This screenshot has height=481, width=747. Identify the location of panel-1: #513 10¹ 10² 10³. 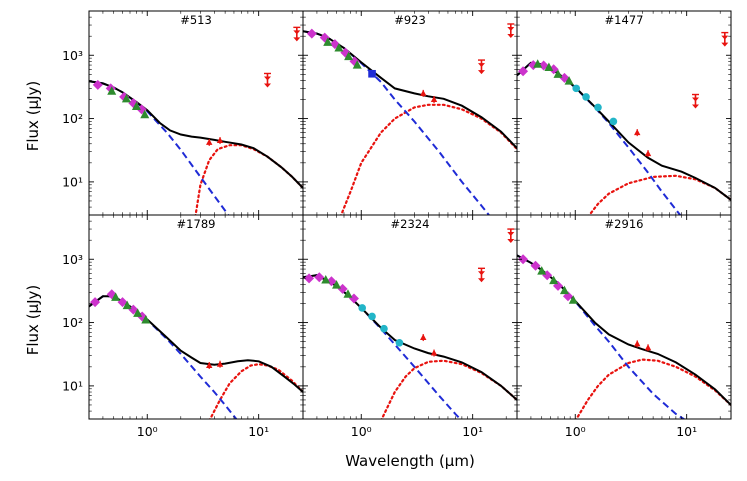
(183, 113).